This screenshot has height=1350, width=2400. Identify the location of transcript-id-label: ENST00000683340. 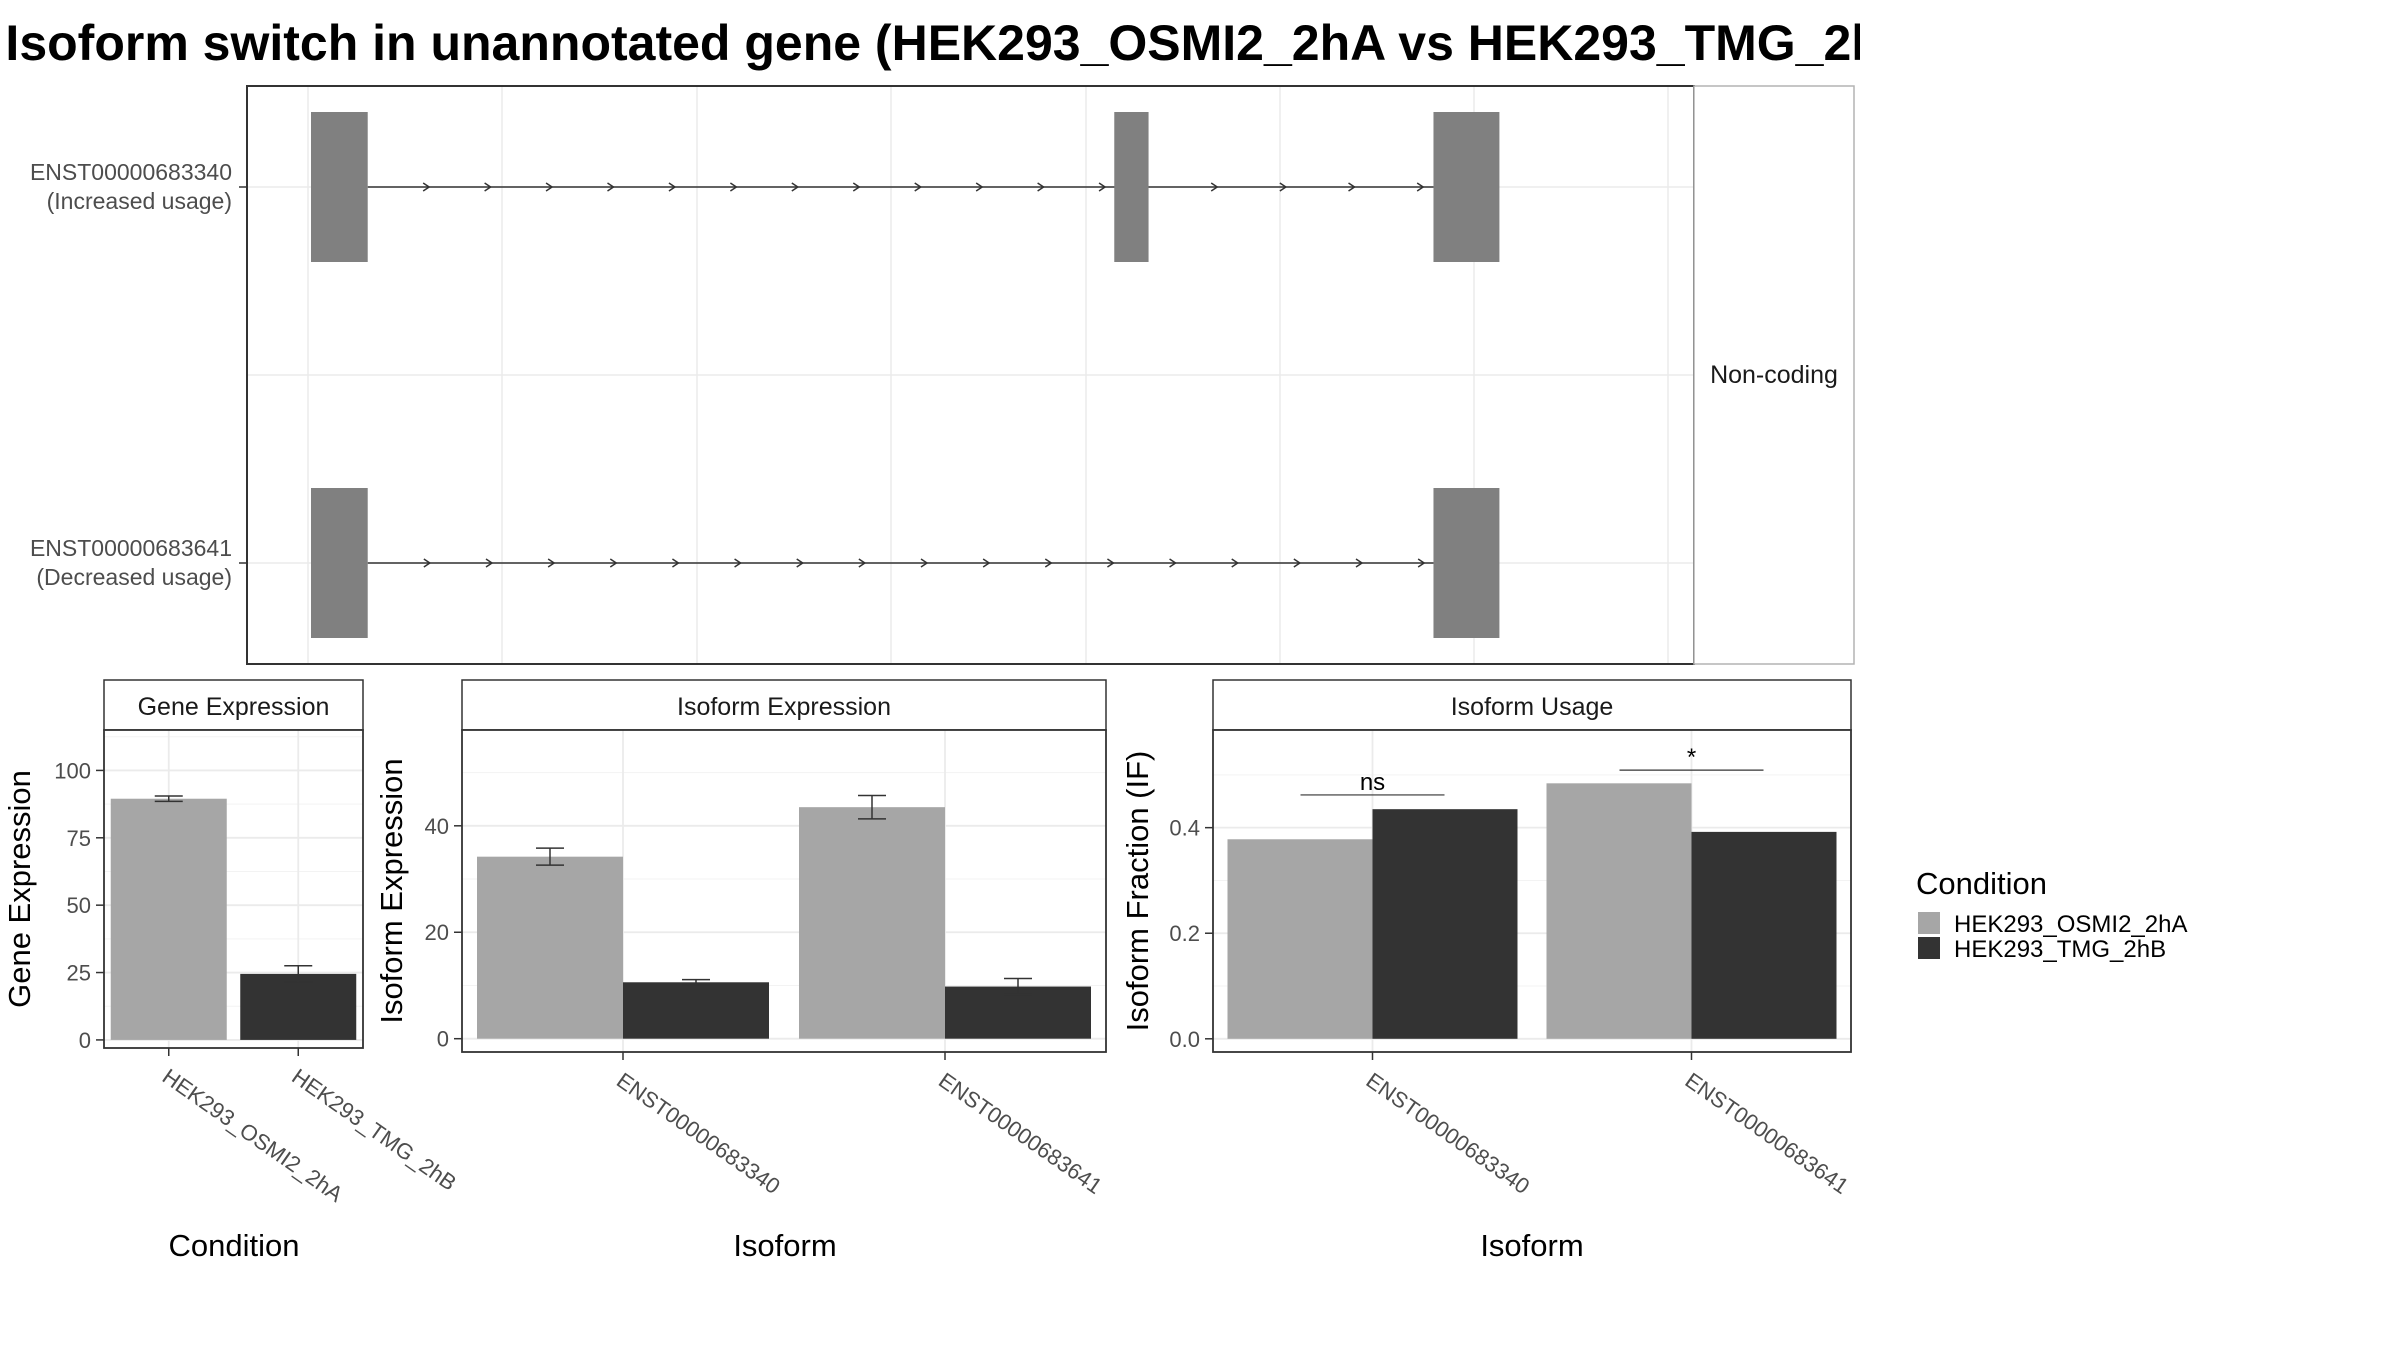
(131, 172).